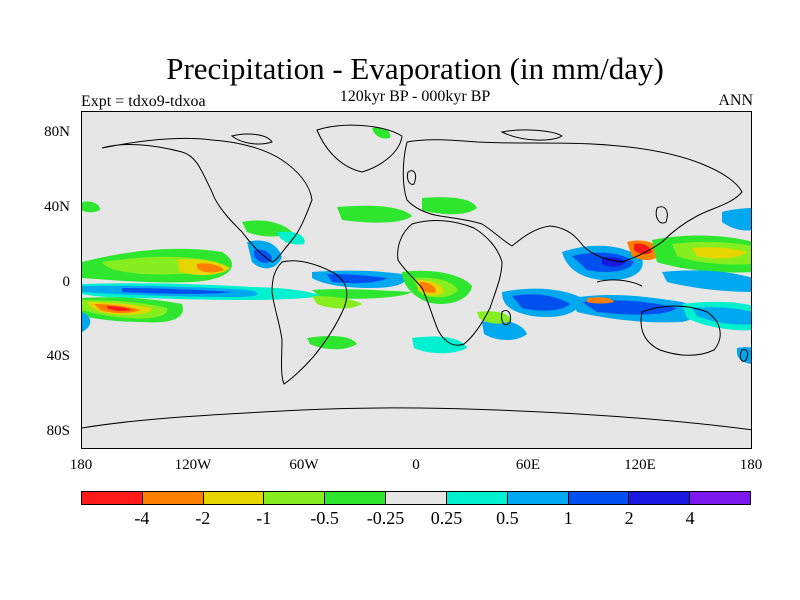 This screenshot has height=600, width=800. I want to click on colorbar-label: 0.25, so click(446, 518).